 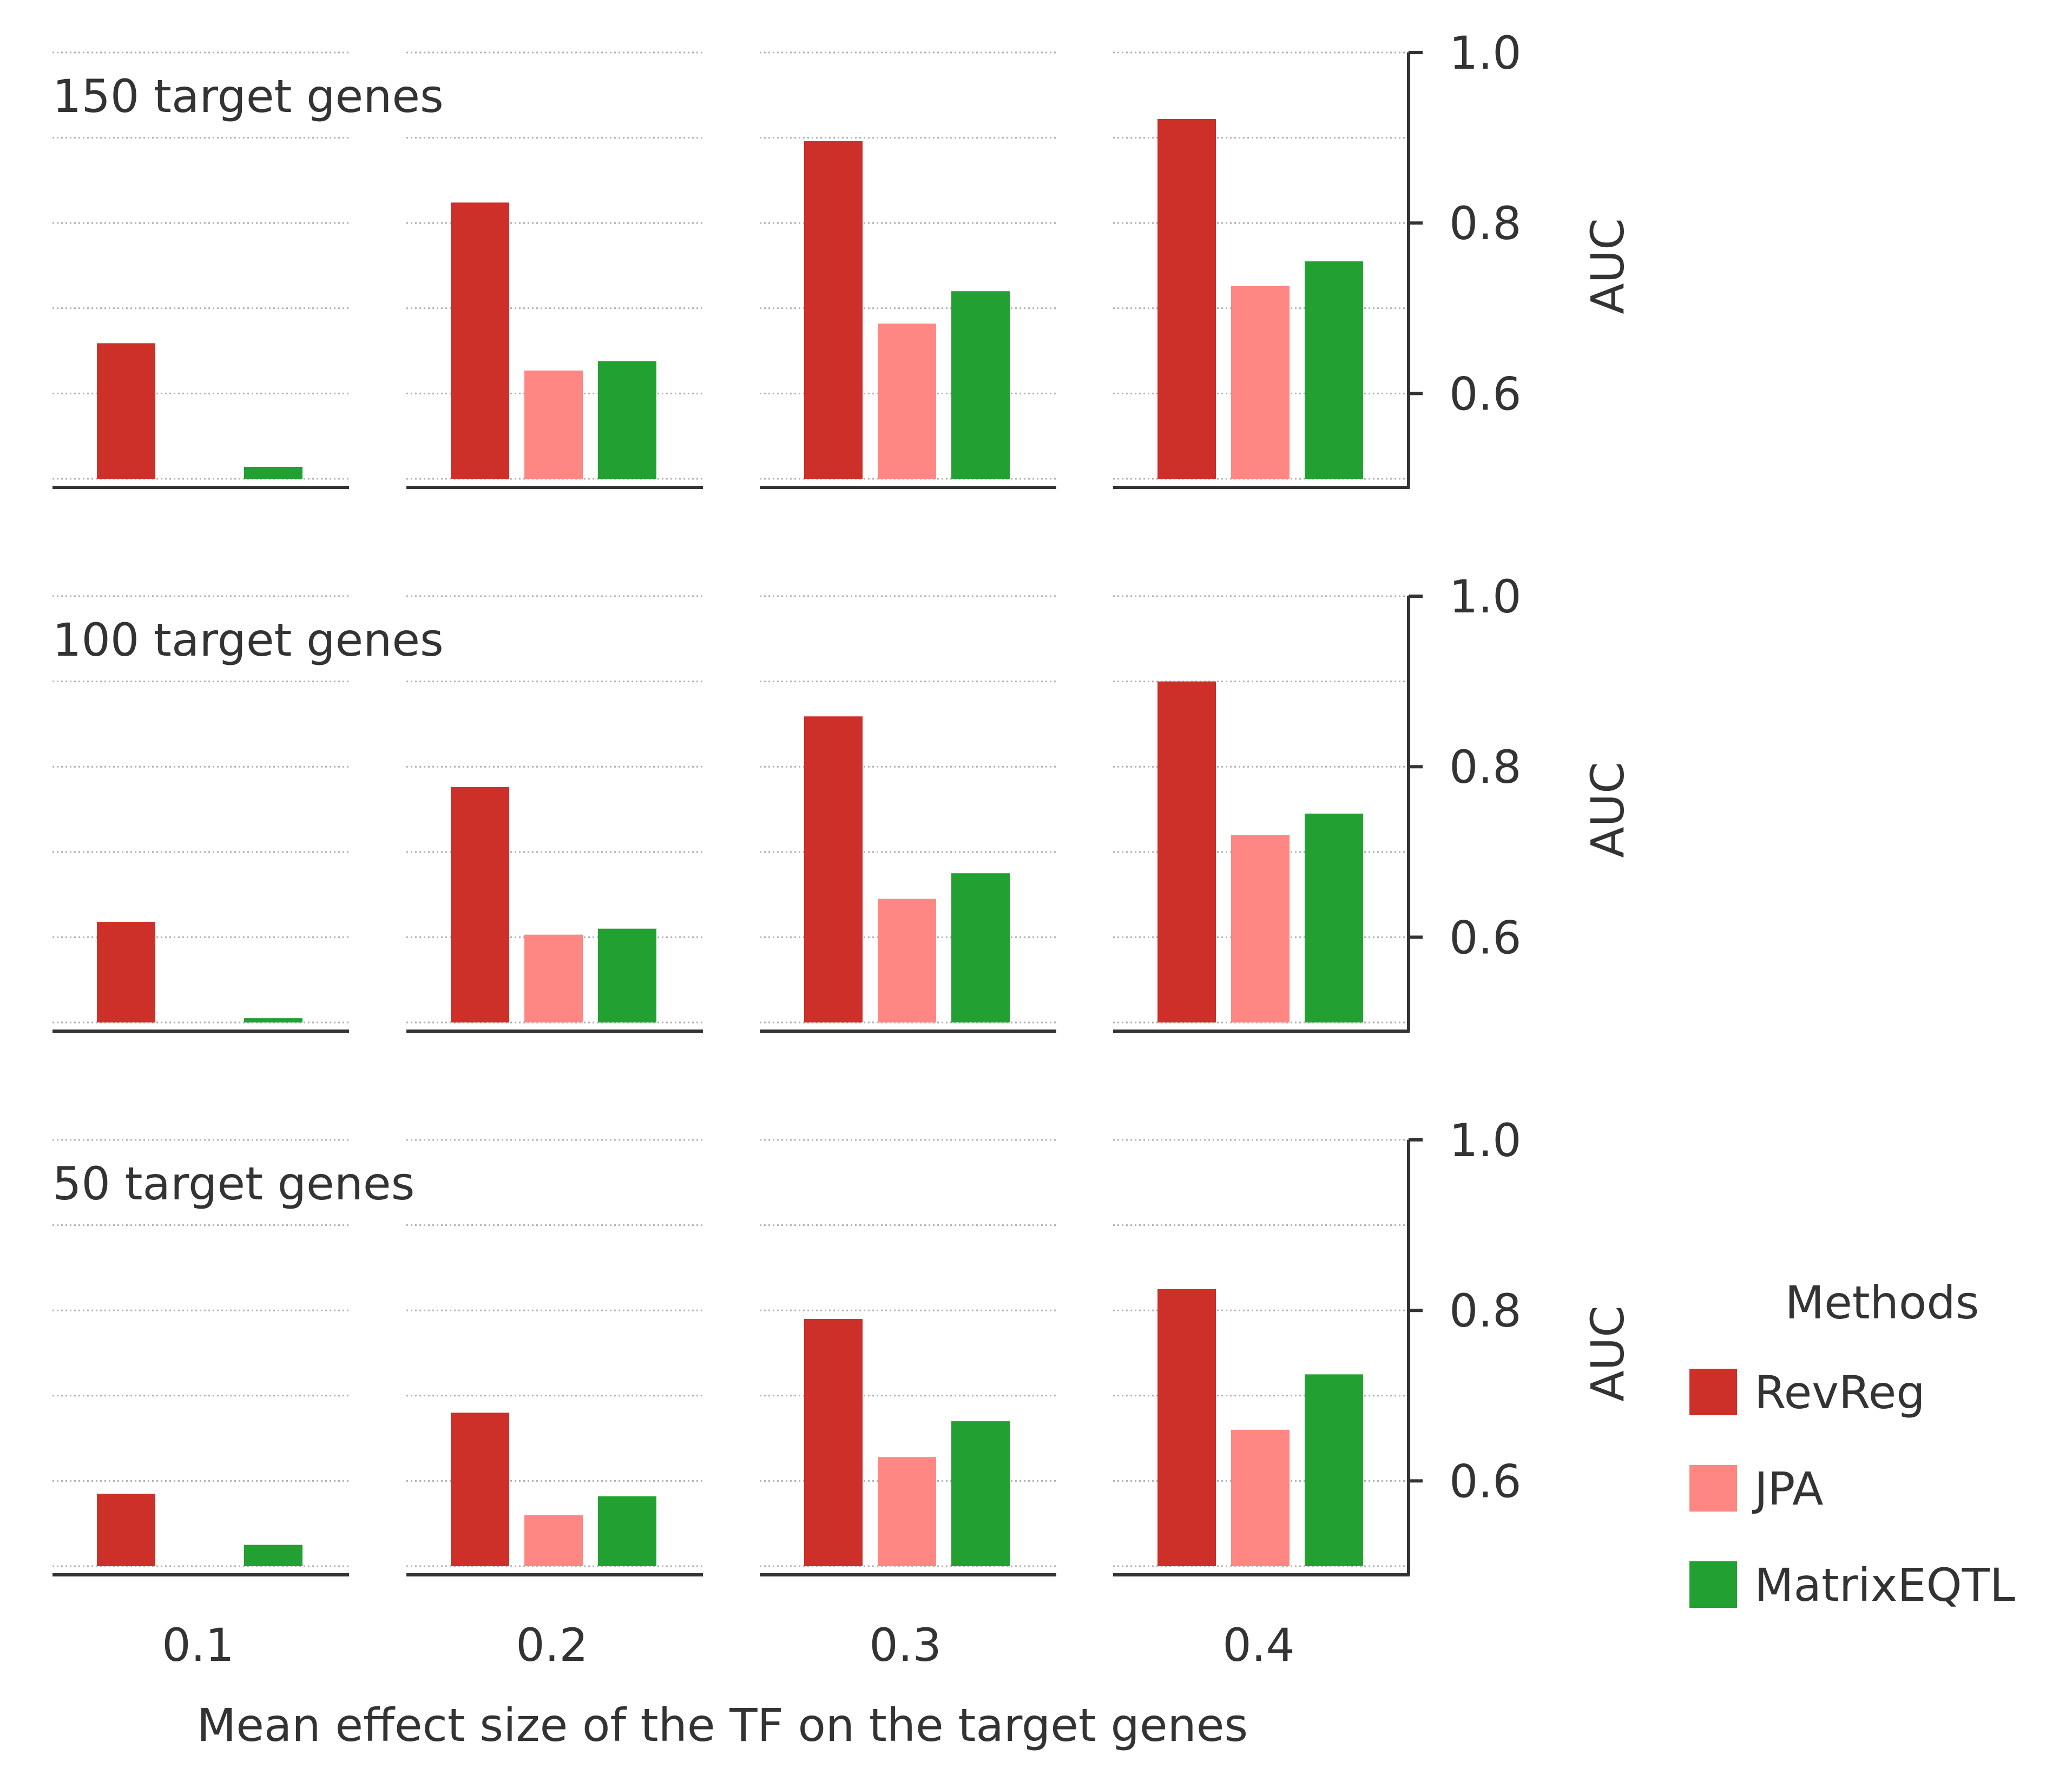 What do you see at coordinates (1852, 1489) in the screenshot?
I see `legend-items: RevReg JPA MatrixEQTL` at bounding box center [1852, 1489].